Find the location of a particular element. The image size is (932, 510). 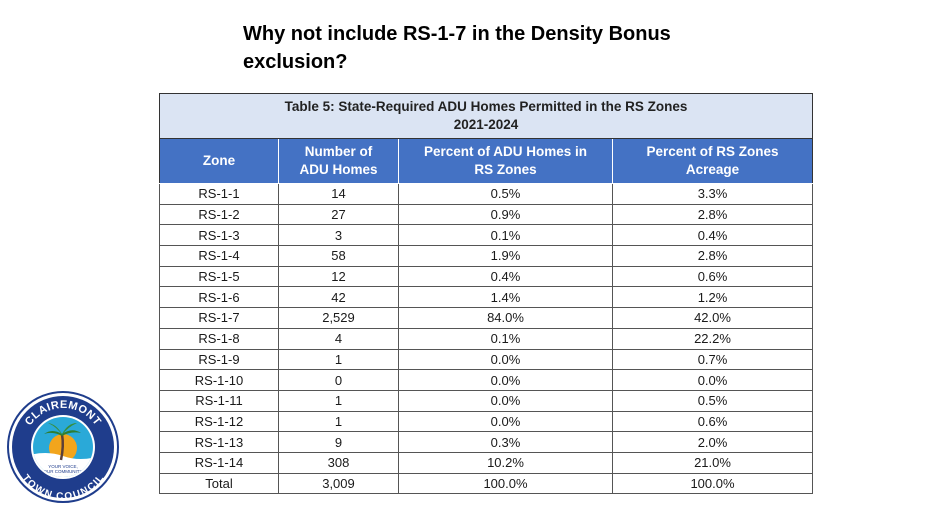

cell-percent-acreage: 0.4% is located at coordinates (712, 235).